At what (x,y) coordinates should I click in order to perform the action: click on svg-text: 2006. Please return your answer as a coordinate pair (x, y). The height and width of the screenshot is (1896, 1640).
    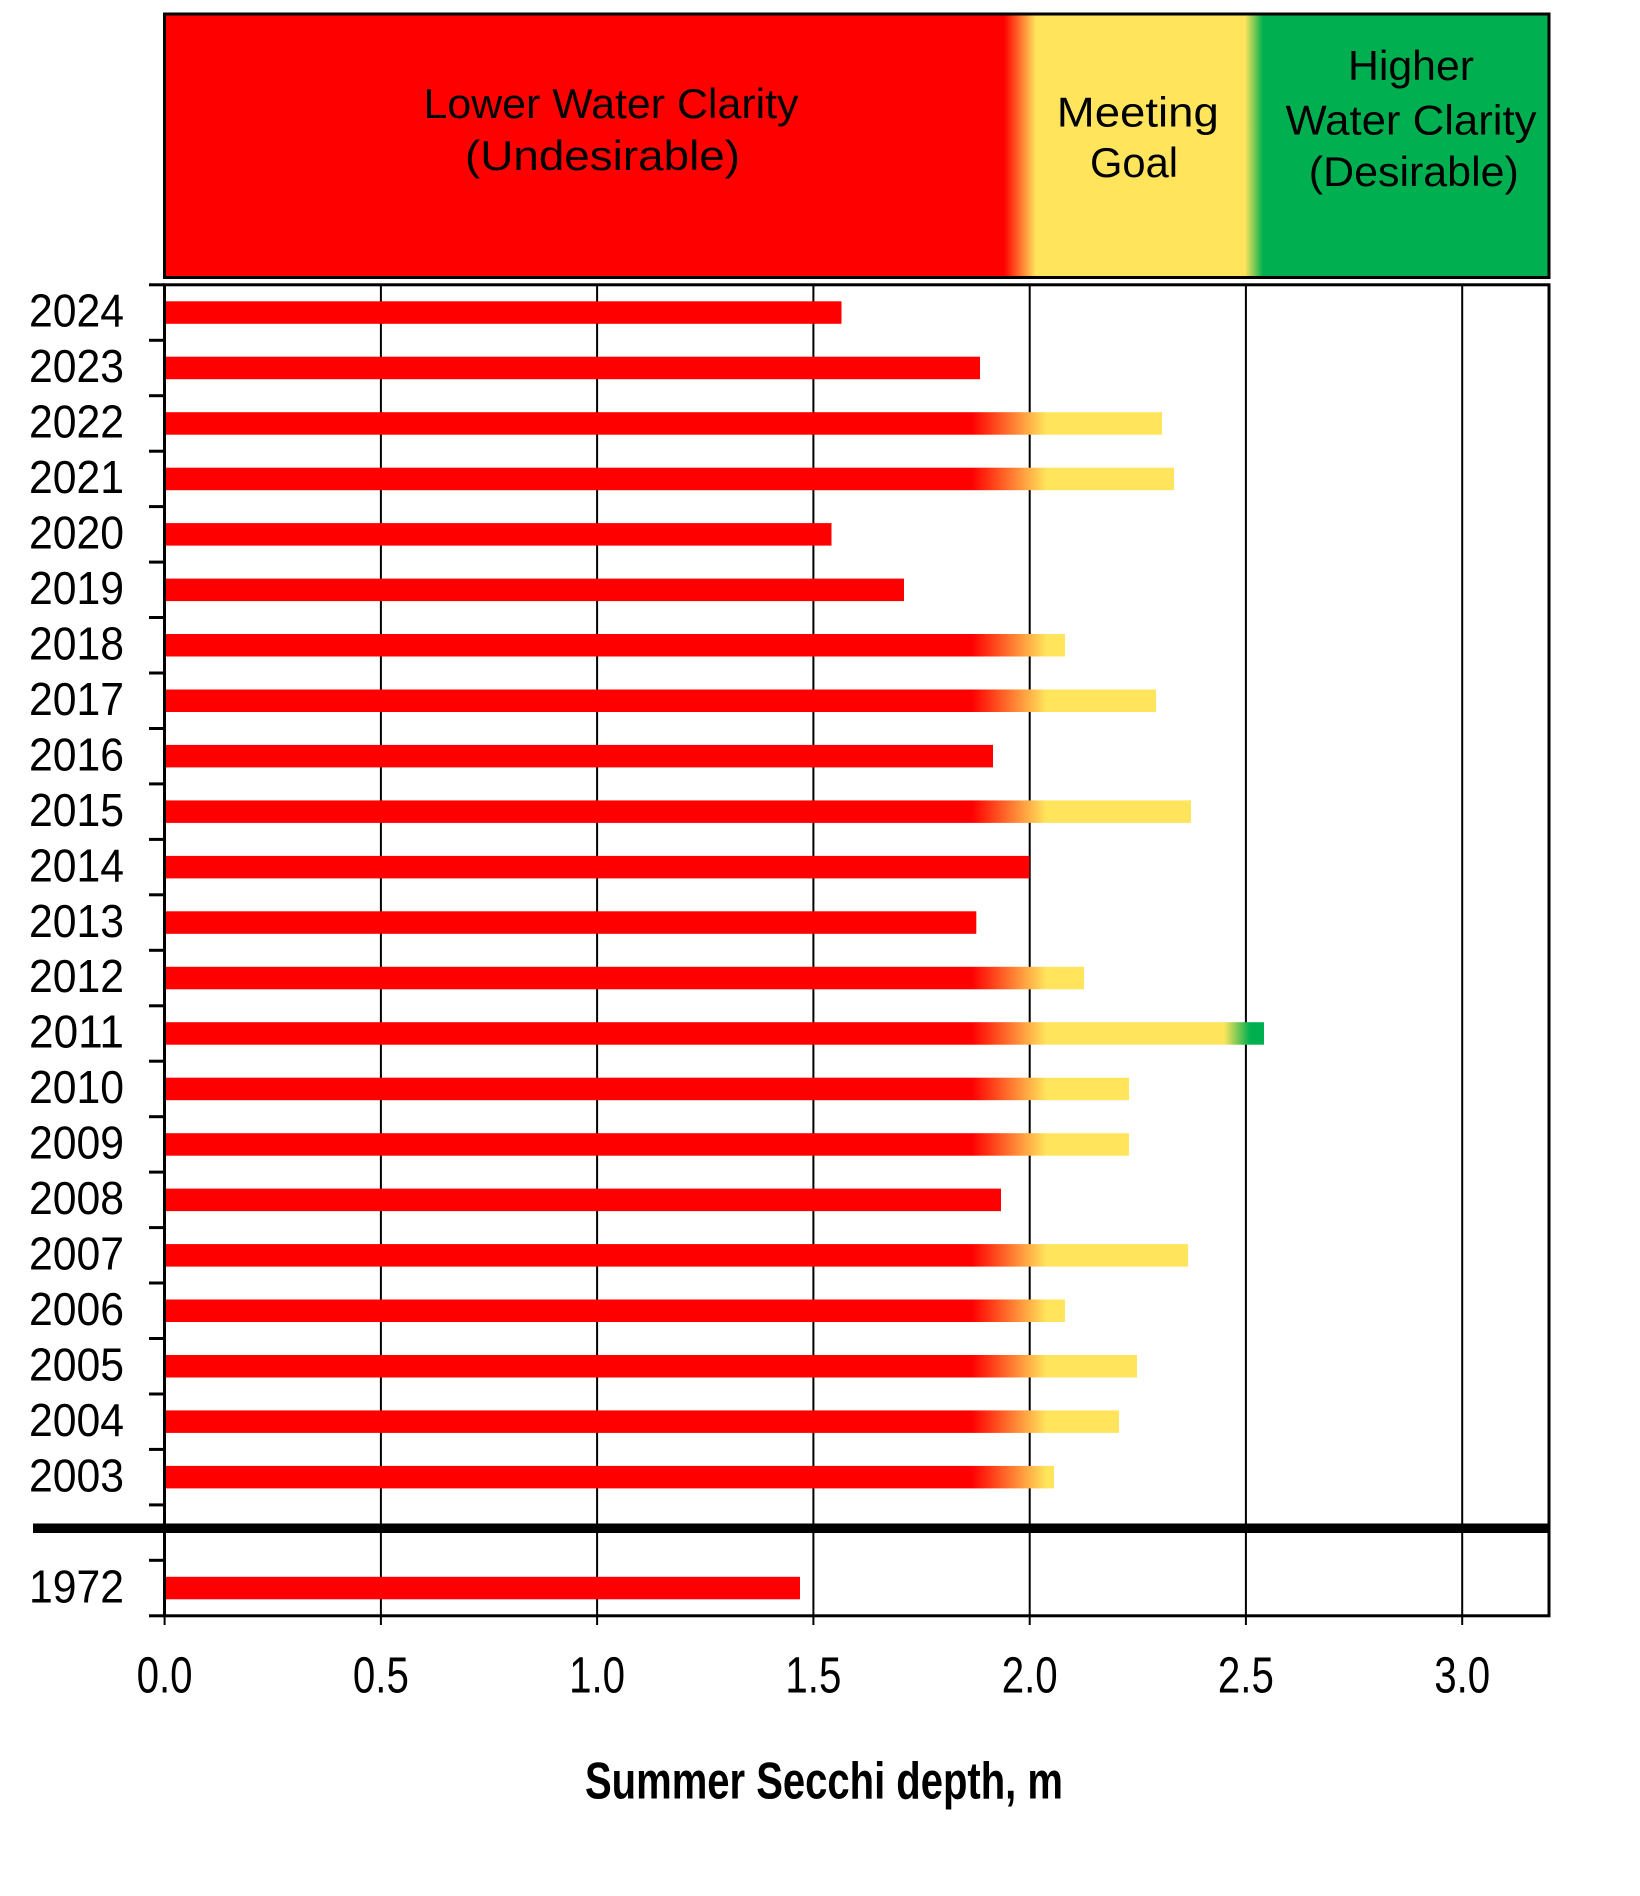
    Looking at the image, I should click on (76, 1309).